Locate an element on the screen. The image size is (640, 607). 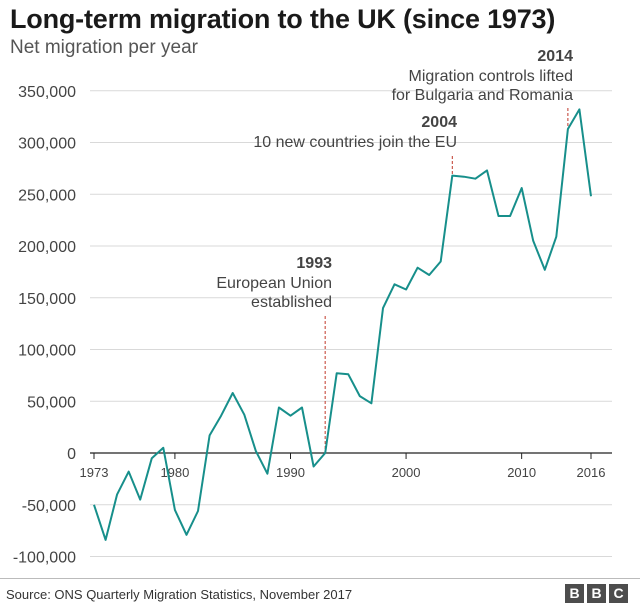
annotation-text: established is located at coordinates (291, 302).